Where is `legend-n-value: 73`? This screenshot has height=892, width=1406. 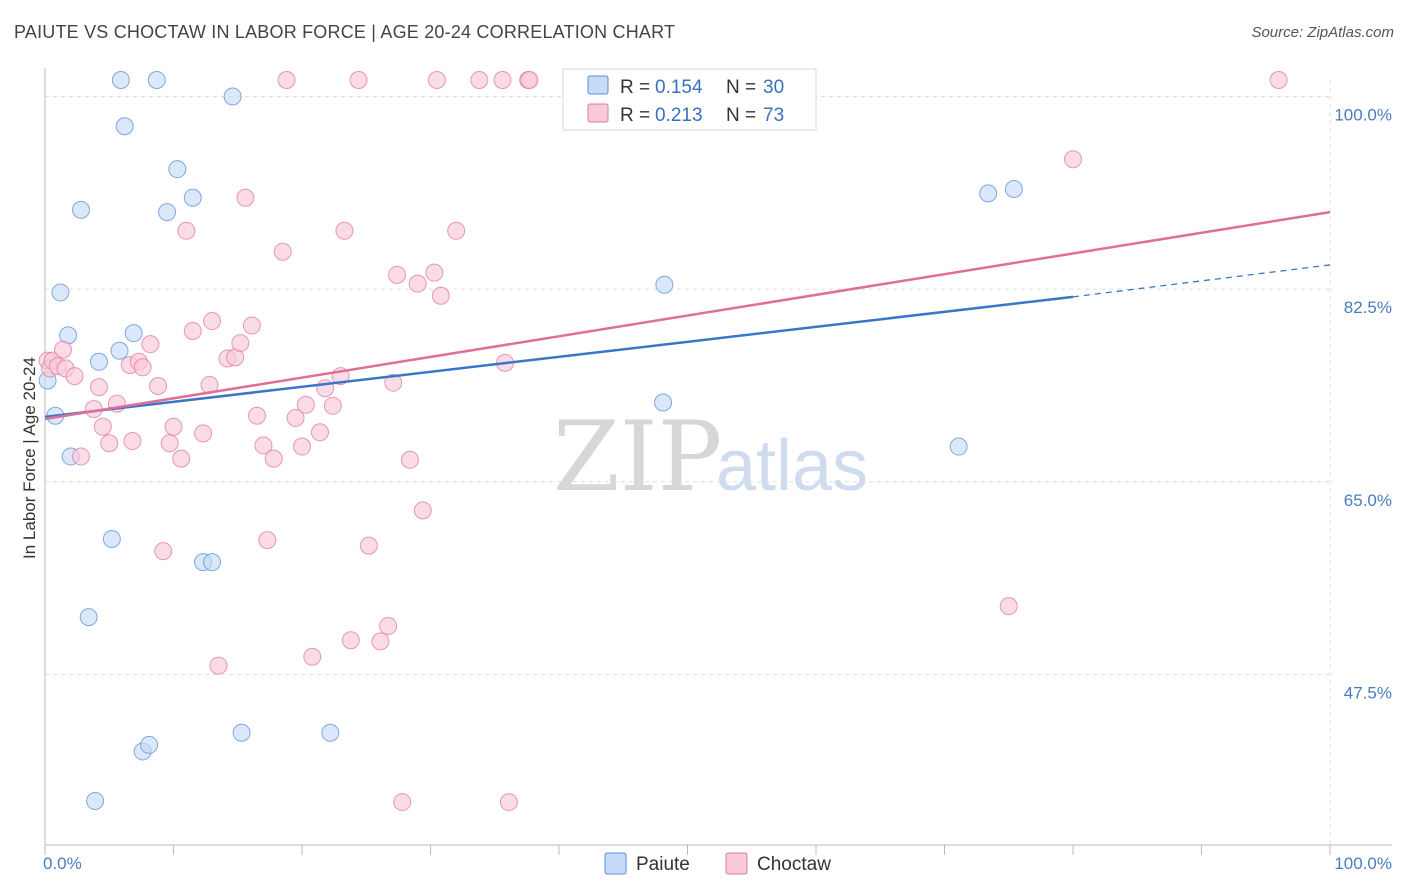 legend-n-value: 73 is located at coordinates (773, 115).